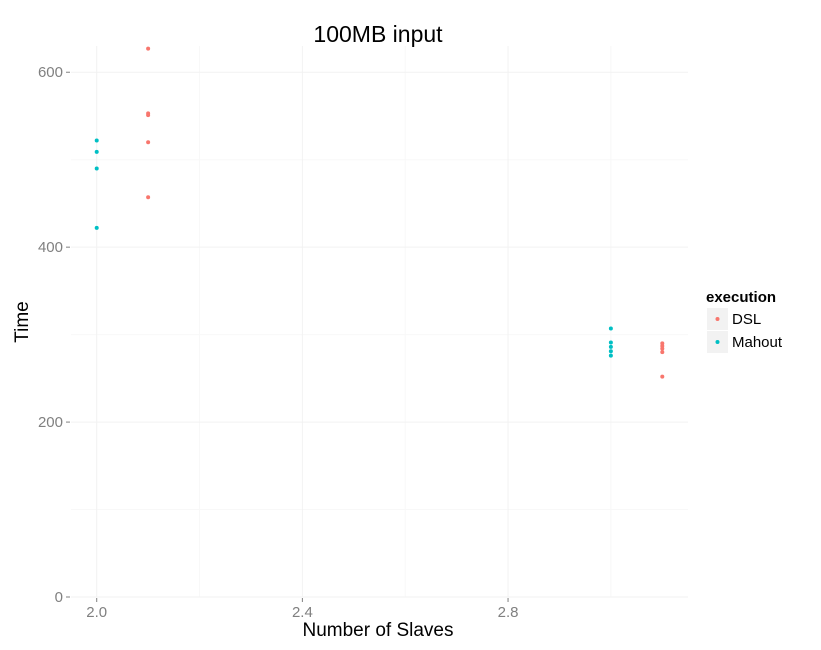 This screenshot has width=821, height=650. I want to click on chart-title: 100MB input, so click(378, 34).